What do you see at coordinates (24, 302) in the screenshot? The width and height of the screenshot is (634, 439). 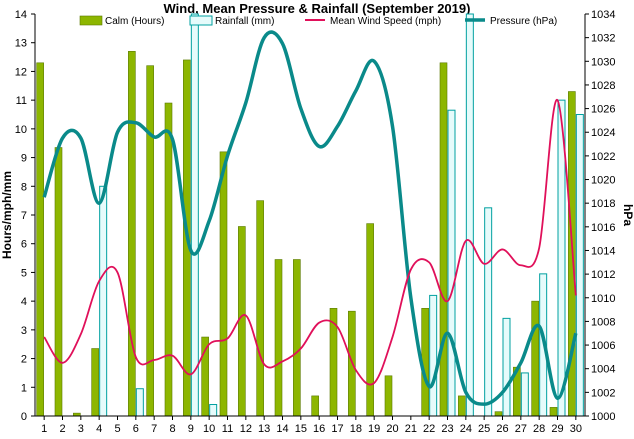 I see `y-tick-label: 4` at bounding box center [24, 302].